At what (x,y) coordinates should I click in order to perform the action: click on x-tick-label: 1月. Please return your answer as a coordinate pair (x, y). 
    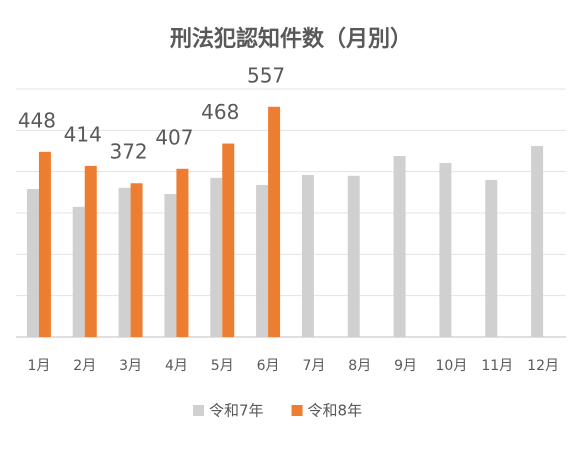
    Looking at the image, I should click on (38, 366).